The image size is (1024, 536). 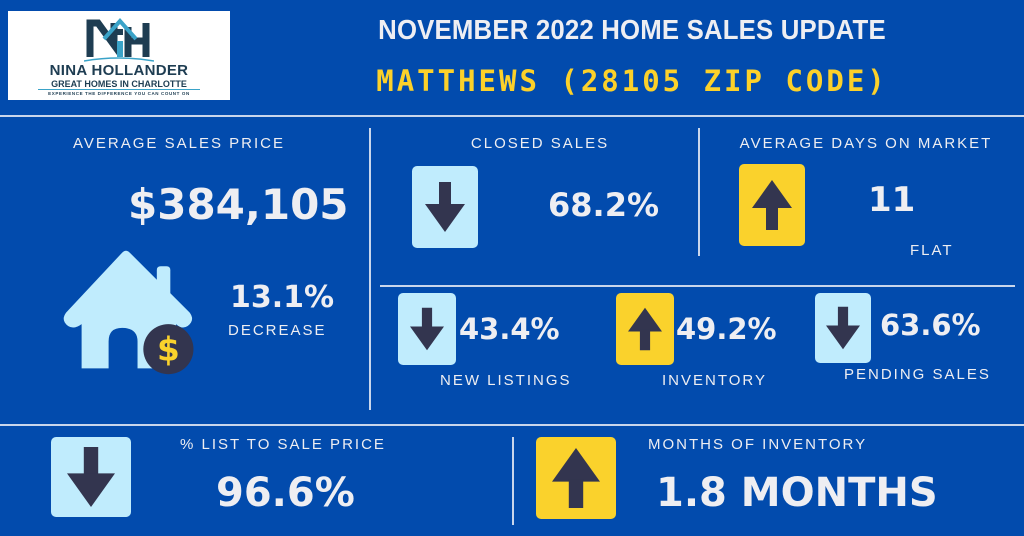 I want to click on pending-sales-value: 63.6%, so click(x=930, y=325).